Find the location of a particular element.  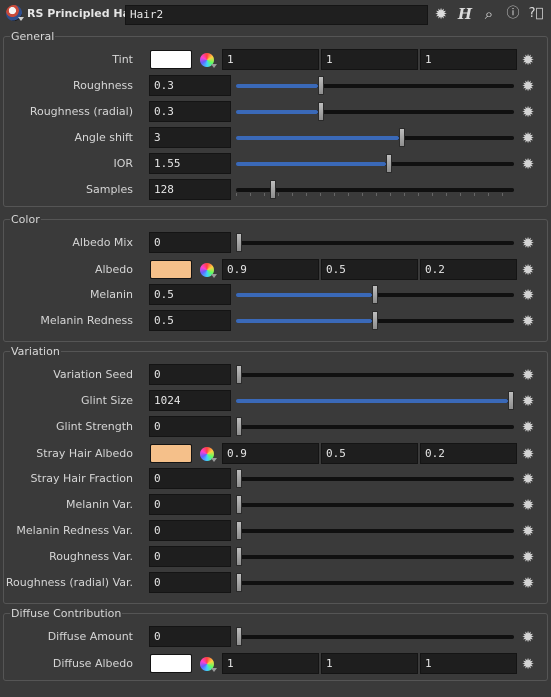

albedo-b-field: 0.2 is located at coordinates (468, 269).